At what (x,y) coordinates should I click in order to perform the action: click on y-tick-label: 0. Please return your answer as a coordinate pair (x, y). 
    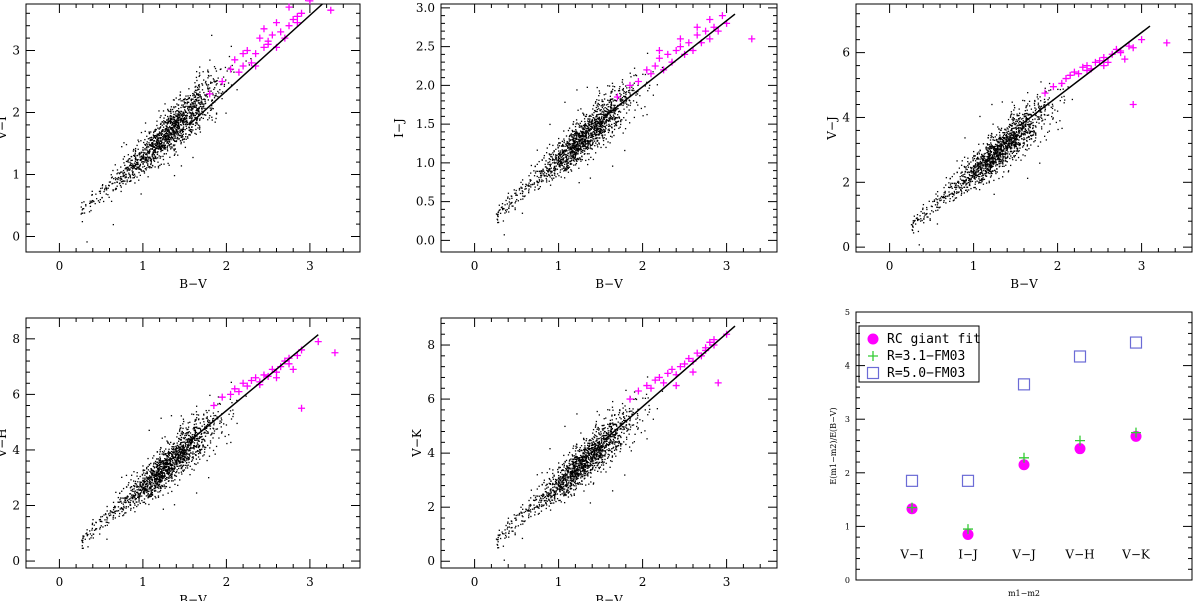
    Looking at the image, I should click on (846, 247).